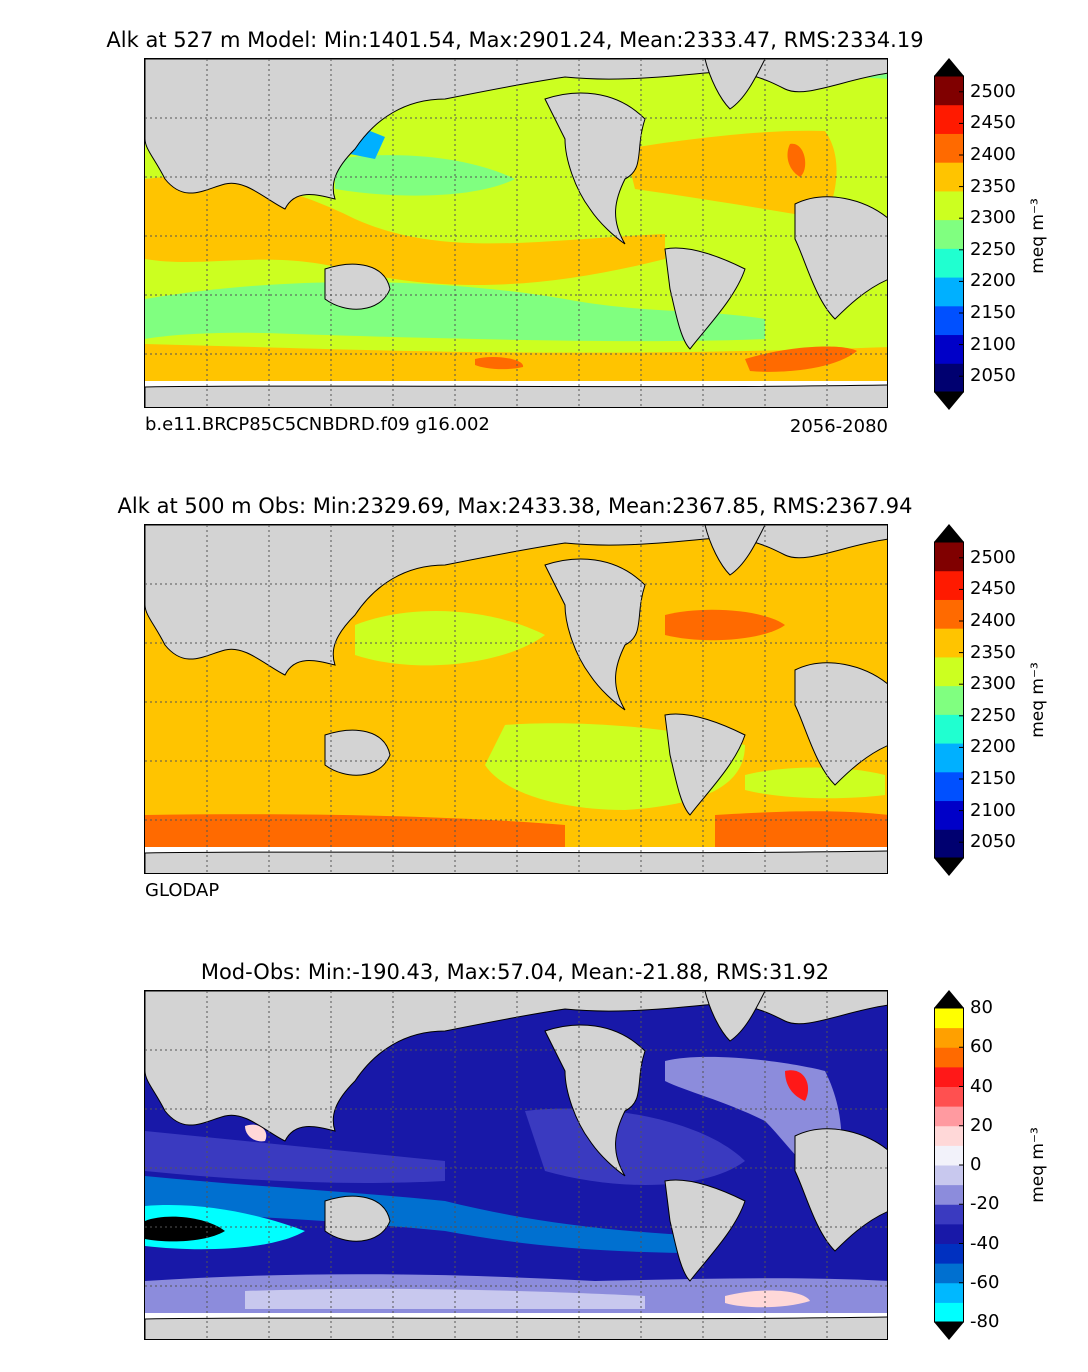  What do you see at coordinates (731, 174) in the screenshot?
I see `natl-band` at bounding box center [731, 174].